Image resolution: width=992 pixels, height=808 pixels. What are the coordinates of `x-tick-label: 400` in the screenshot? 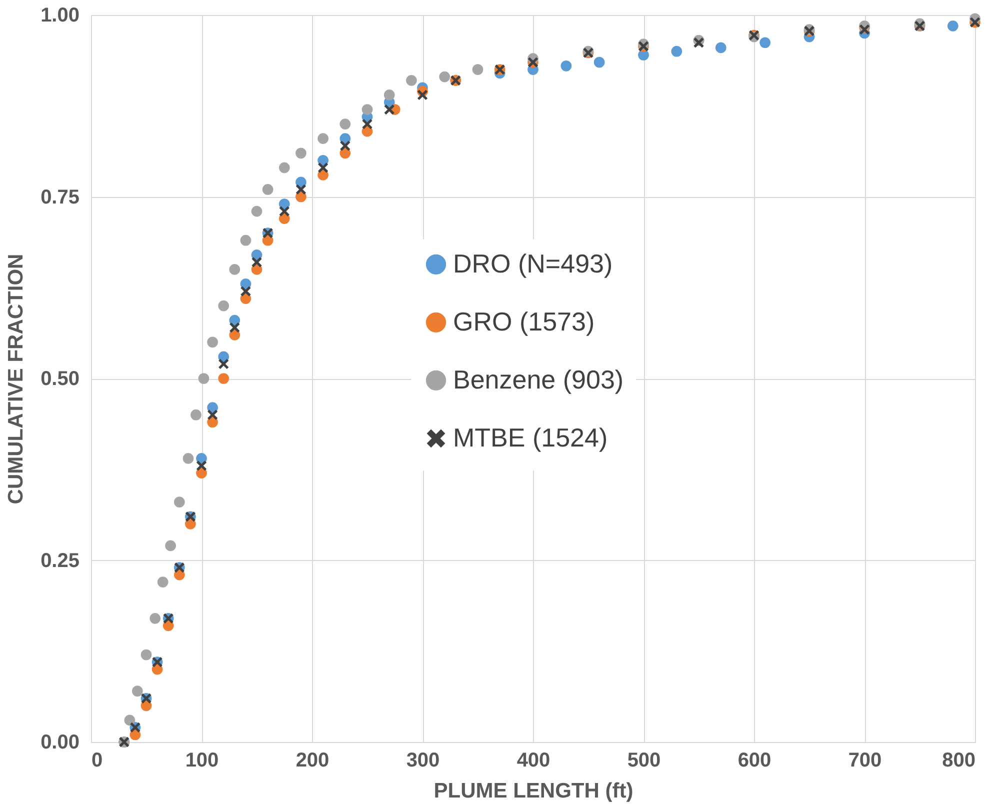 It's located at (533, 761).